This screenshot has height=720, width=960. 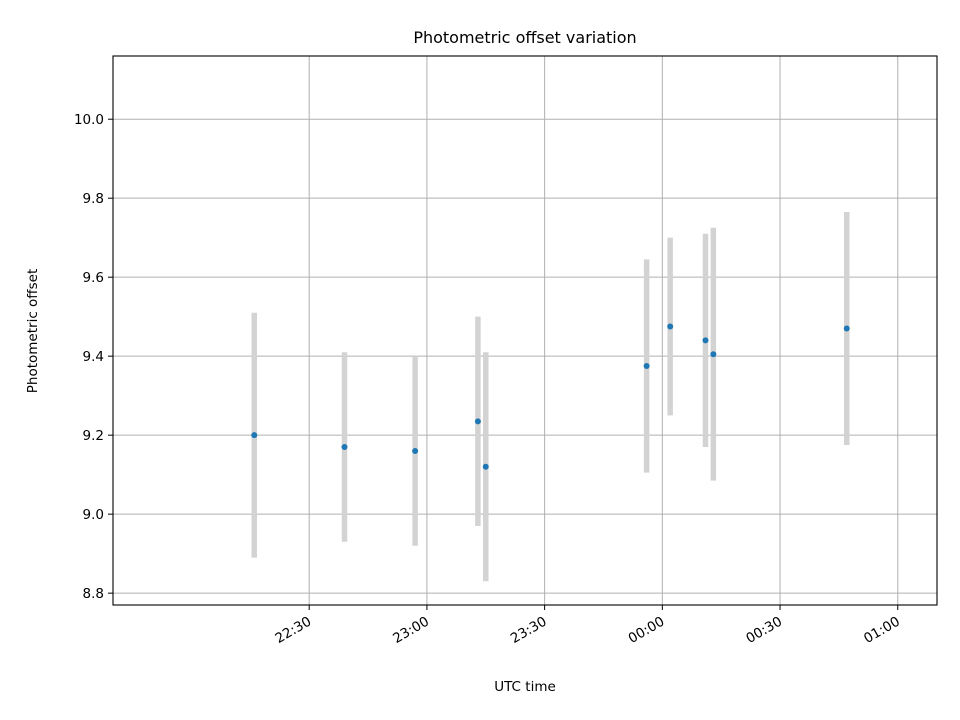 I want to click on x-tick-label: 00:00, so click(x=647, y=630).